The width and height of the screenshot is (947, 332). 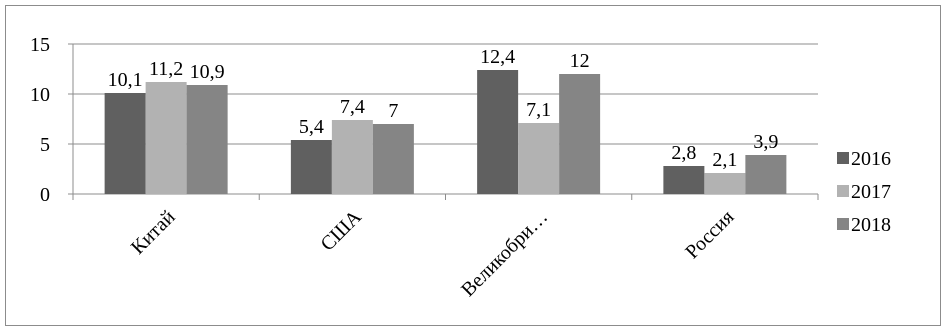 I want to click on y-tick-label: 15, so click(x=40, y=45).